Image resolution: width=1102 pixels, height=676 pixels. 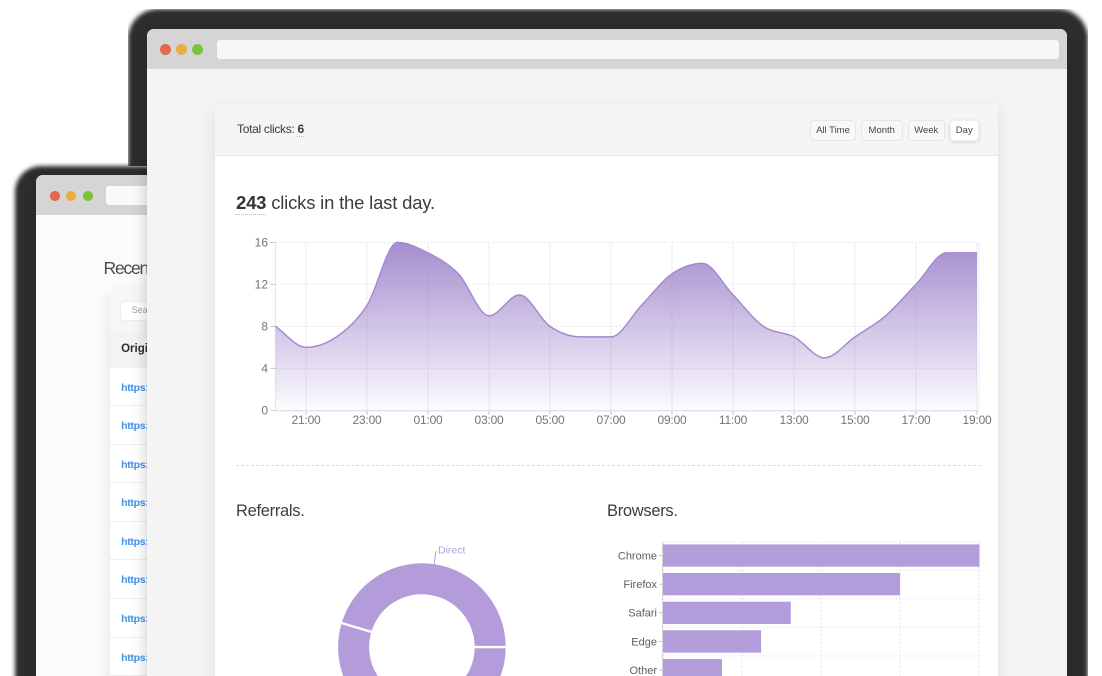 I want to click on svg-text: 01:00, so click(x=428, y=420).